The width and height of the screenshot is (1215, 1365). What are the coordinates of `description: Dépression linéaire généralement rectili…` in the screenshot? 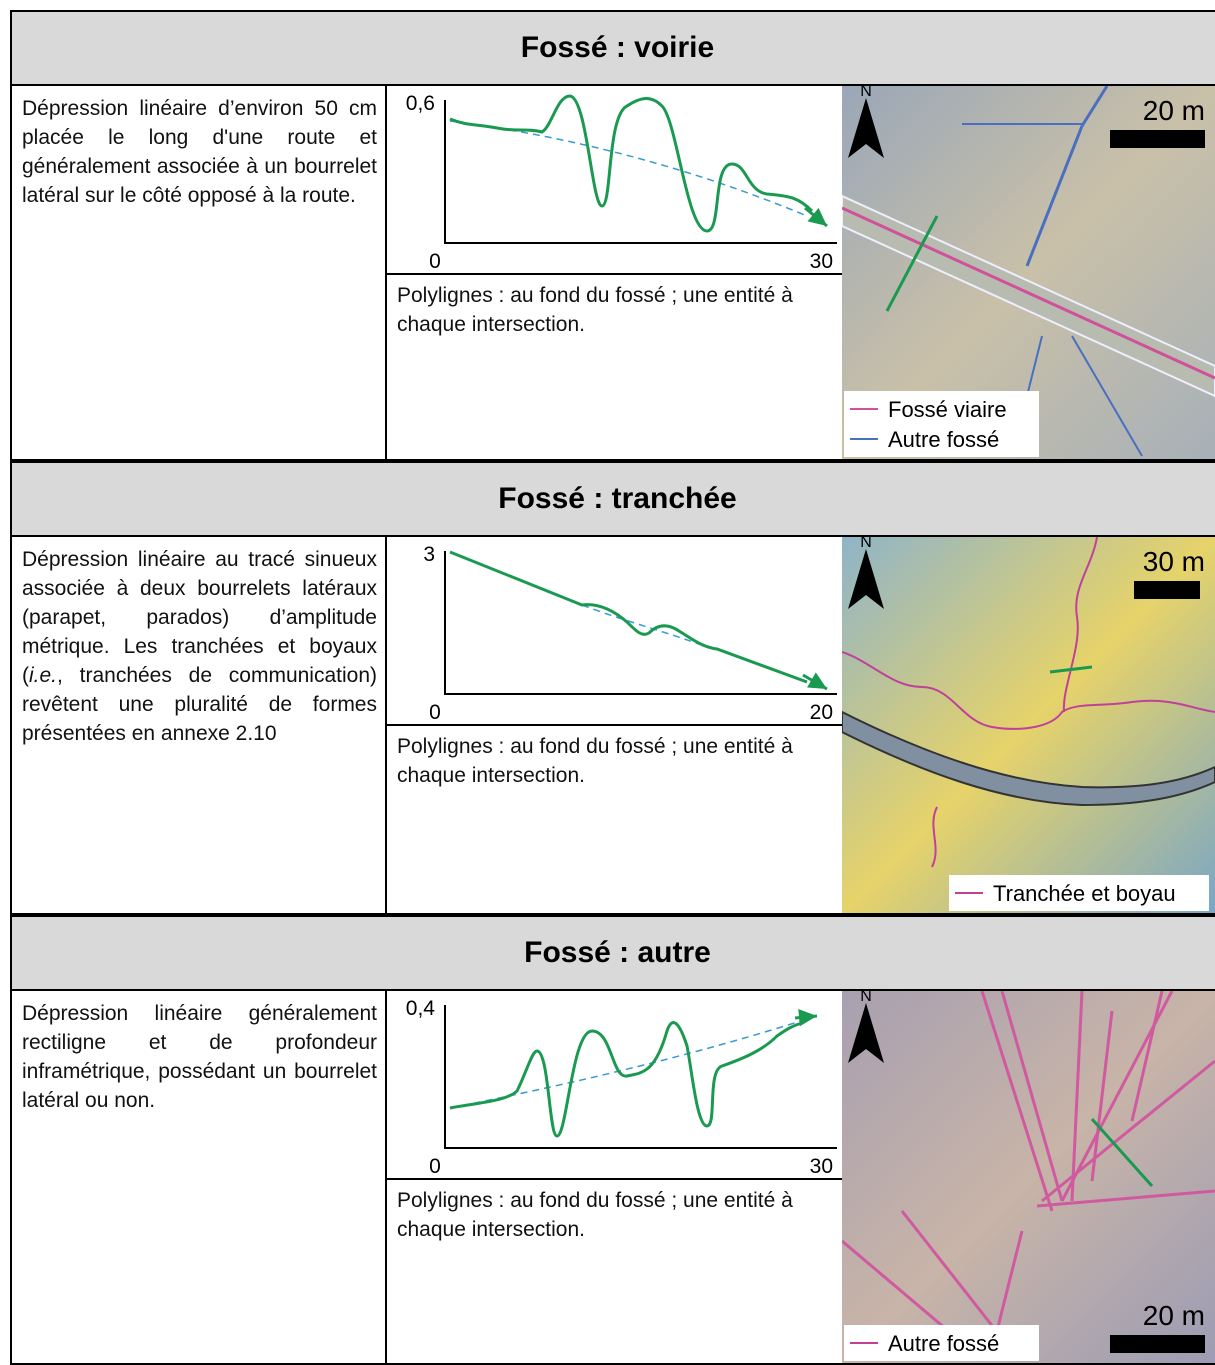 It's located at (198, 1178).